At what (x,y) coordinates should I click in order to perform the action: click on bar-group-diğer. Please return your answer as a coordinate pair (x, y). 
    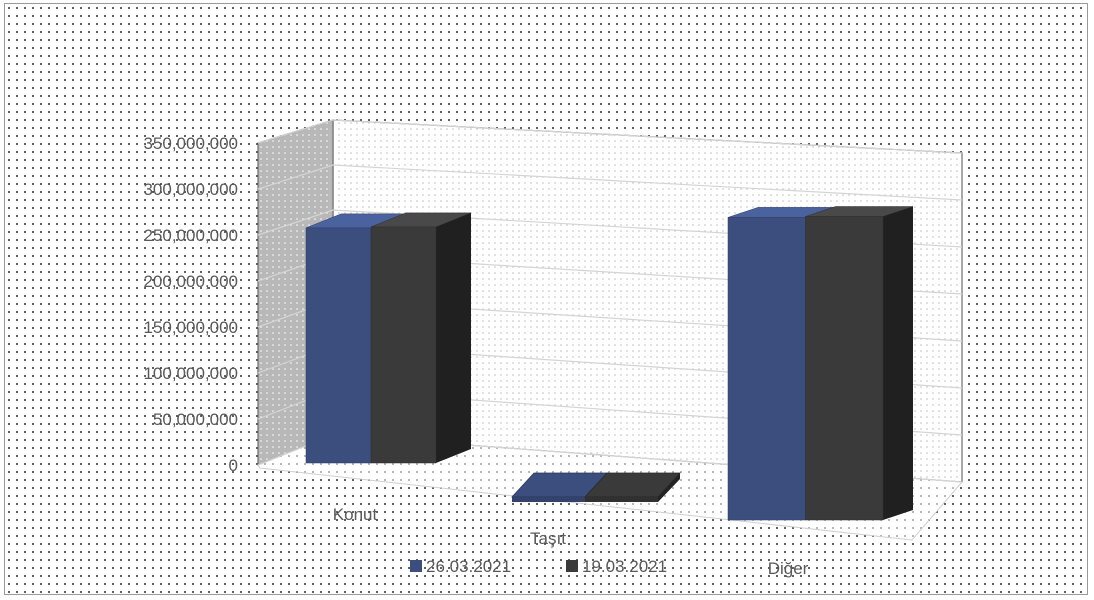
    Looking at the image, I should click on (820, 363).